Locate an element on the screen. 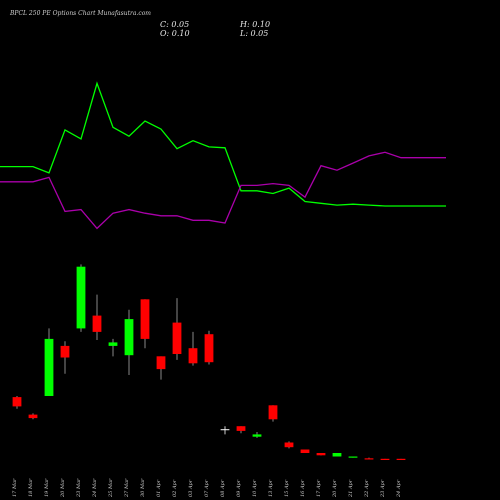 Image resolution: width=500 pixels, height=500 pixels. x-tick-label: 23 Mar is located at coordinates (79, 488).